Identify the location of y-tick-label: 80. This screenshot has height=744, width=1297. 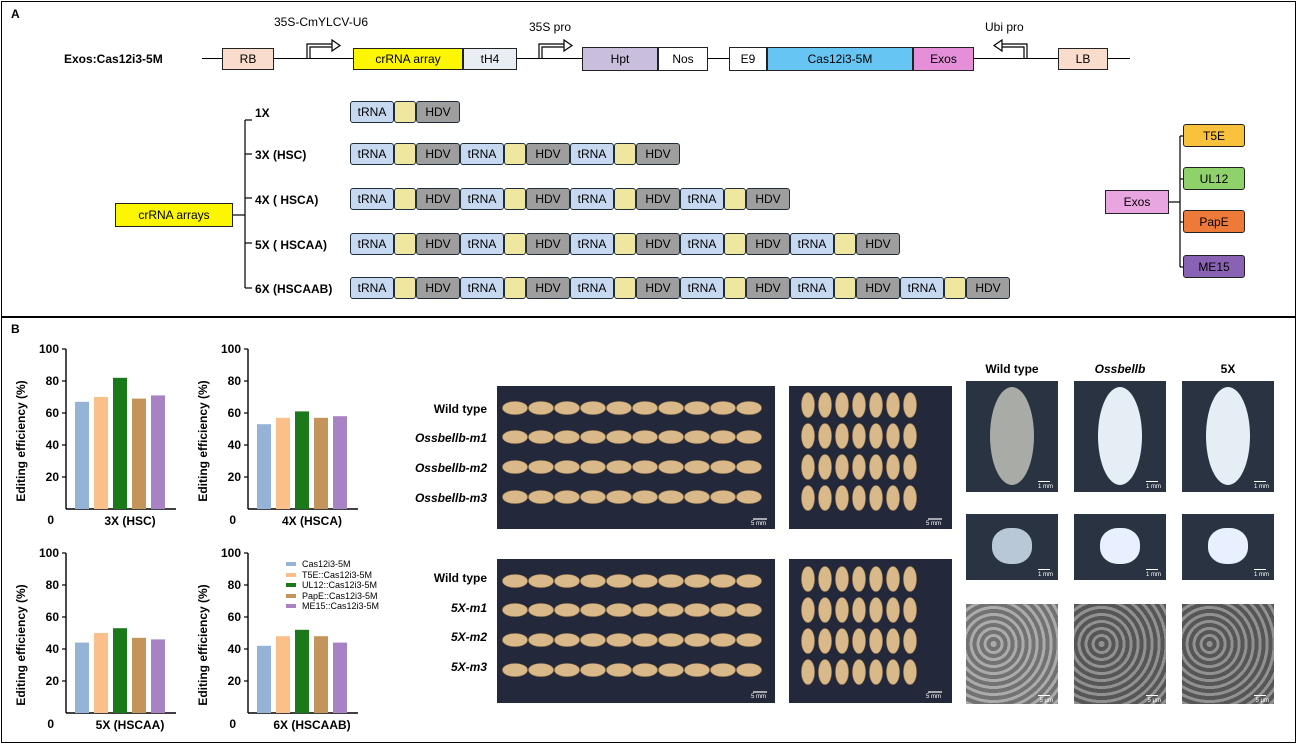
(235, 381).